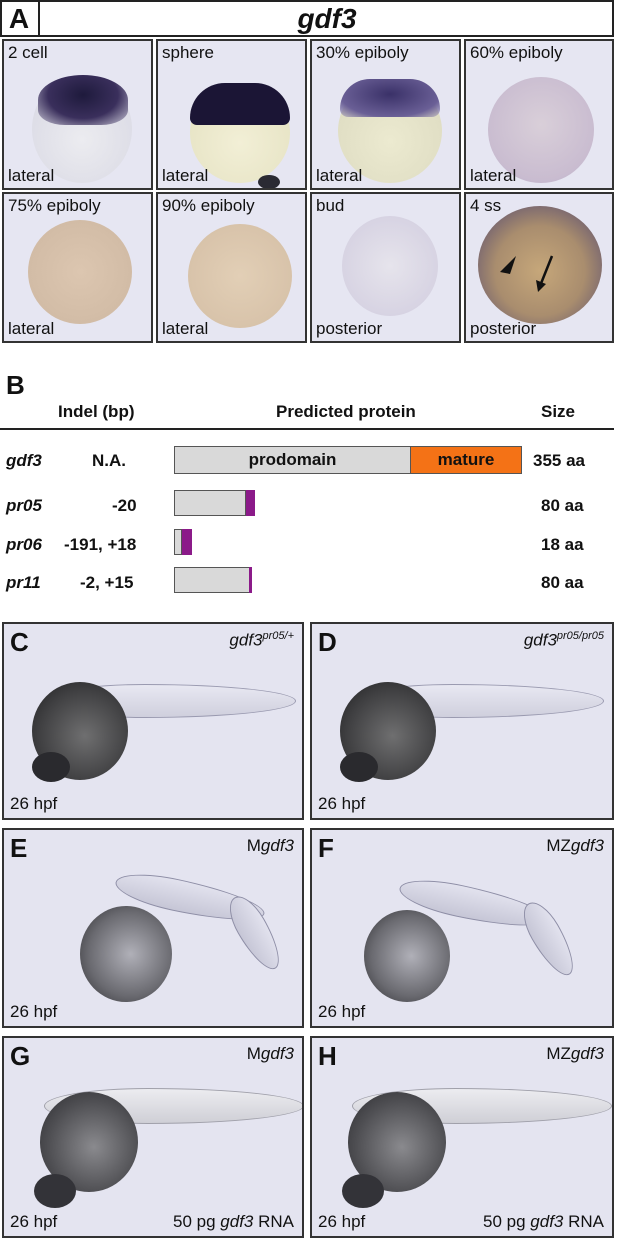 Image resolution: width=617 pixels, height=1242 pixels. Describe the element at coordinates (96, 411) in the screenshot. I see `header-indel: Indel (bp)` at that location.